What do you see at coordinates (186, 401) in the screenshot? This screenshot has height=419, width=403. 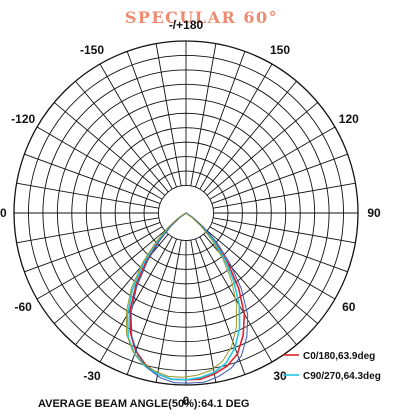 I see `angle-label: 0` at bounding box center [186, 401].